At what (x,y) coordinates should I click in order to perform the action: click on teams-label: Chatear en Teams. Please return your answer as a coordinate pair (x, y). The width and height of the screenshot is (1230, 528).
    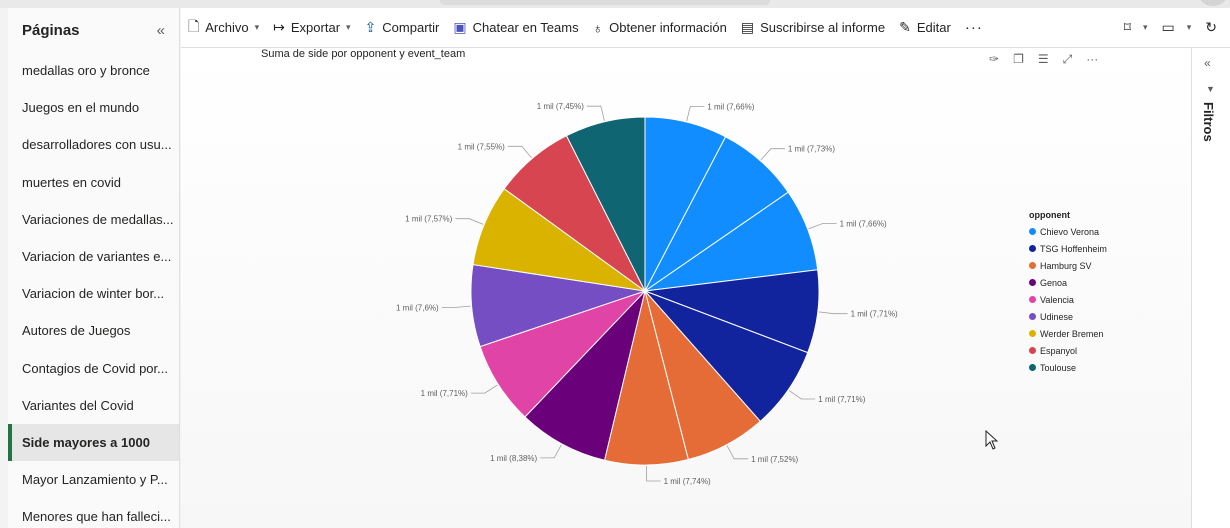
    Looking at the image, I should click on (525, 27).